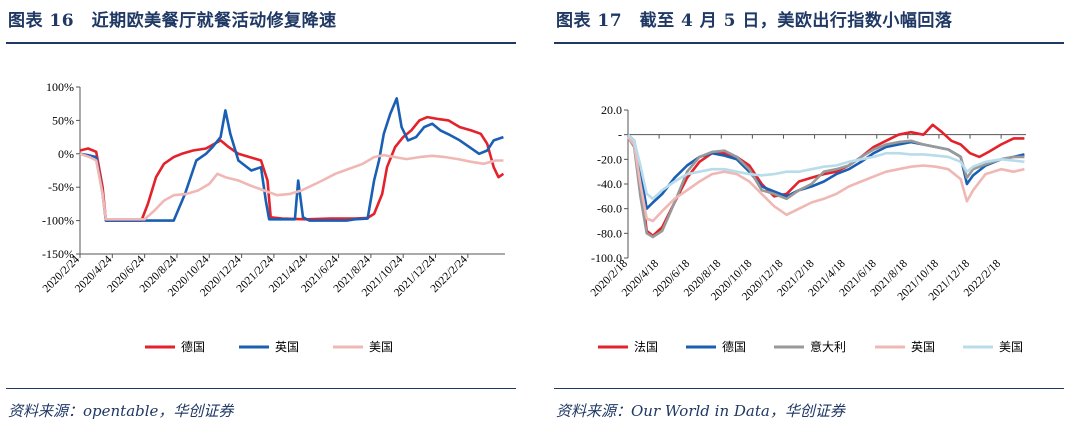 This screenshot has width=1068, height=433. Describe the element at coordinates (609, 159) in the screenshot. I see `y-tick-label: -20.0` at that location.